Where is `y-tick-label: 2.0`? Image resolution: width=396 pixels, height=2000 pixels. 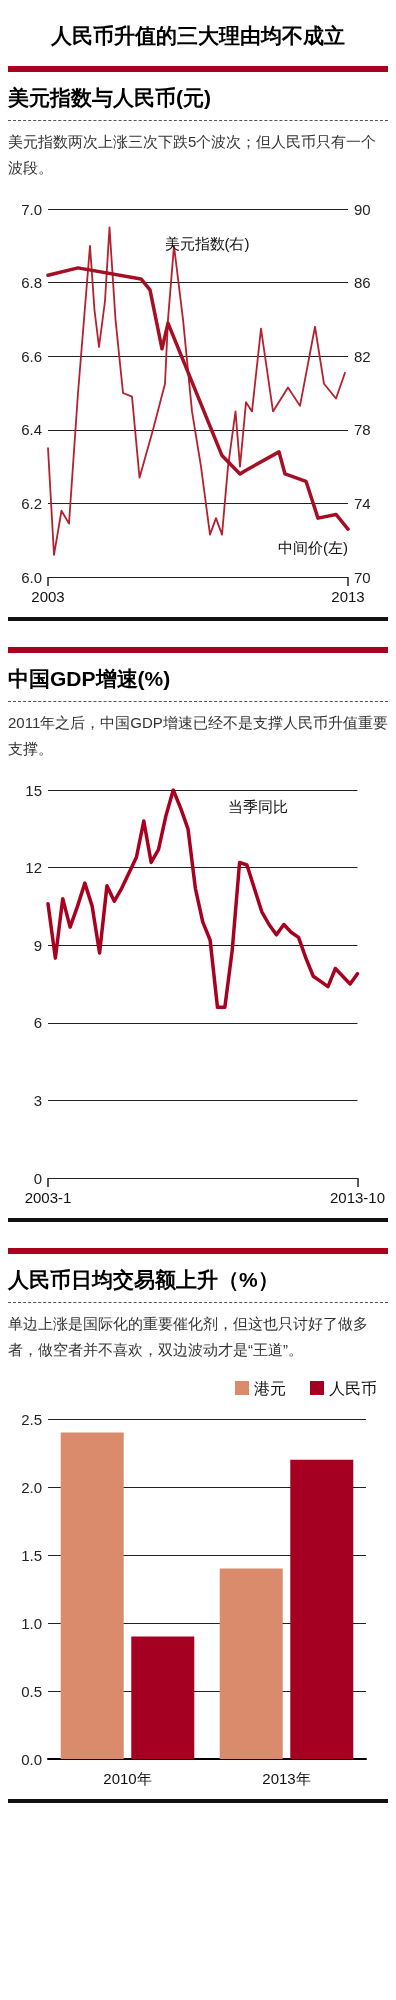
y-tick-label: 2.0 is located at coordinates (31, 1487).